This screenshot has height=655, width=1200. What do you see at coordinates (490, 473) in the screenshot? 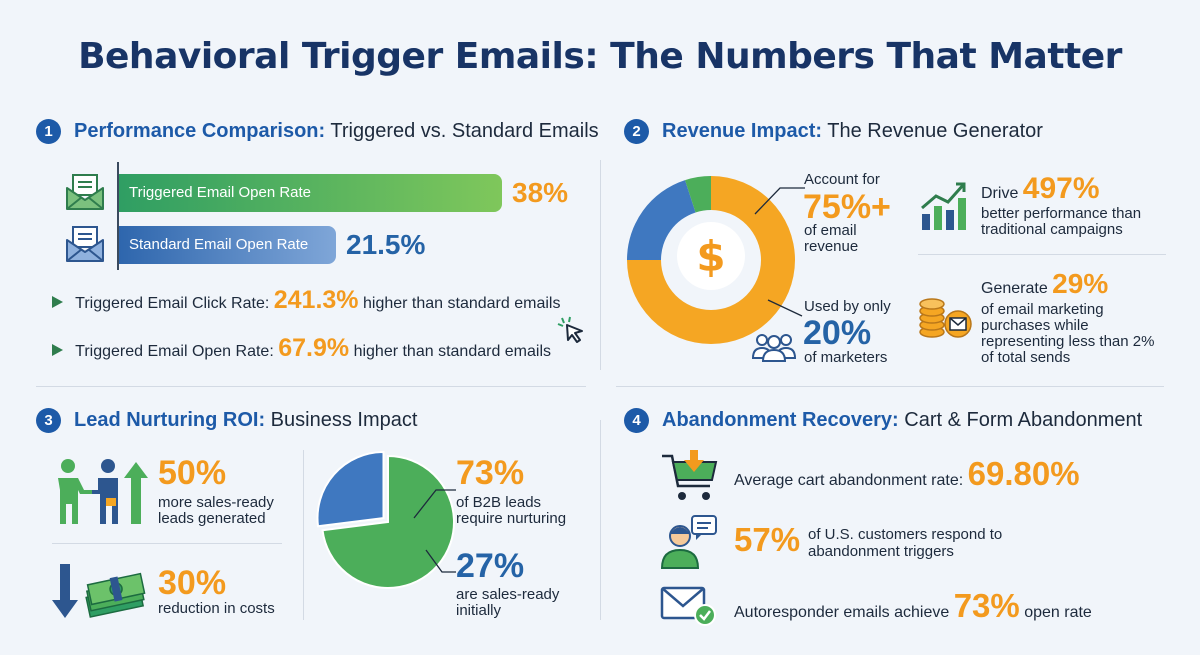
I see `nurture-value: 73%` at bounding box center [490, 473].